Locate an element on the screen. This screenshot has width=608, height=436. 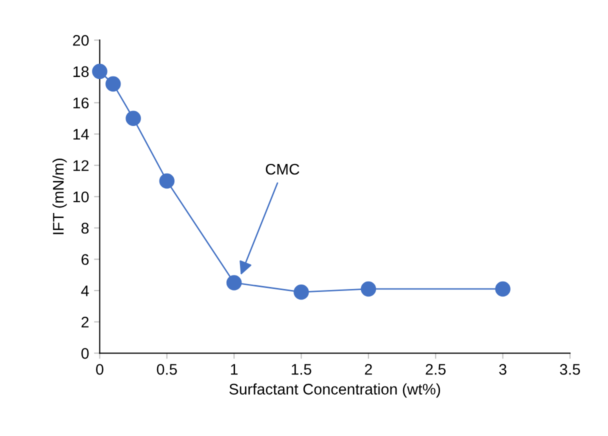
annotation: CMC is located at coordinates (283, 169).